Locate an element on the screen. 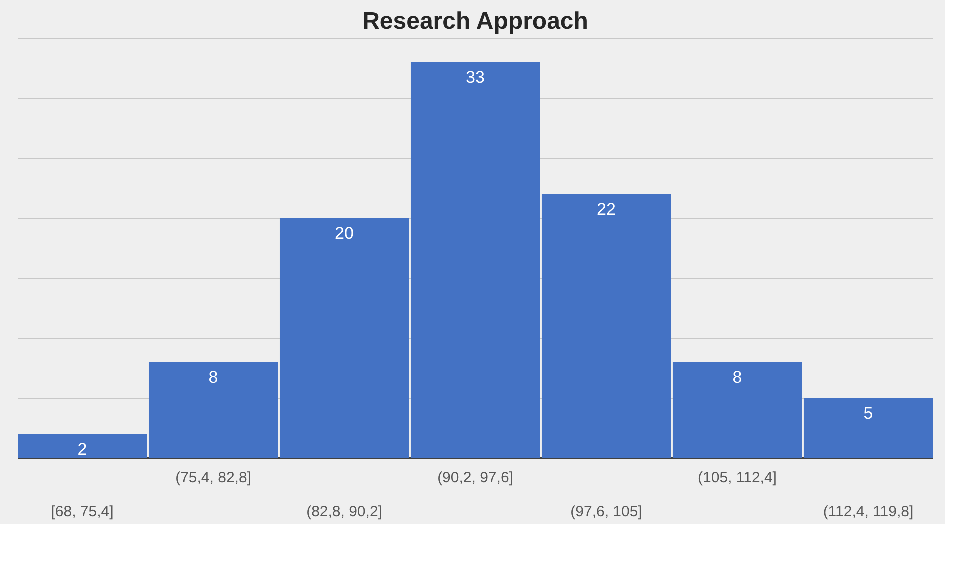 This screenshot has height=581, width=953. data-label: 2 is located at coordinates (83, 449).